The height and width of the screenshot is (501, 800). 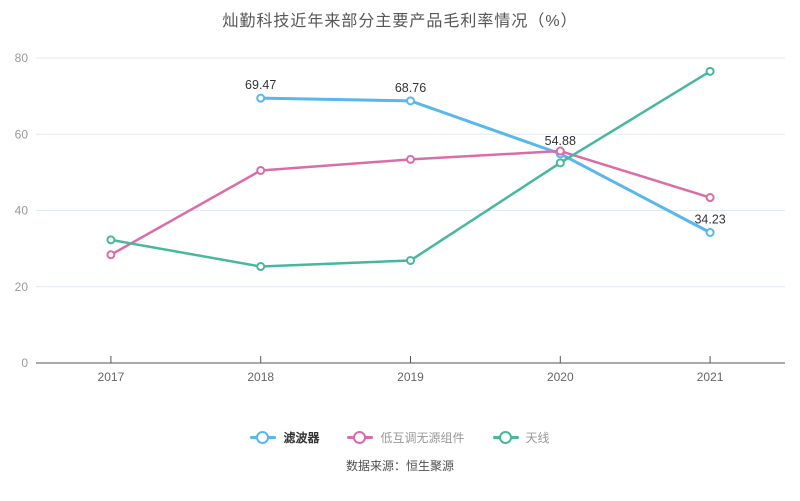 What do you see at coordinates (22, 287) in the screenshot?
I see `svg-text: 20` at bounding box center [22, 287].